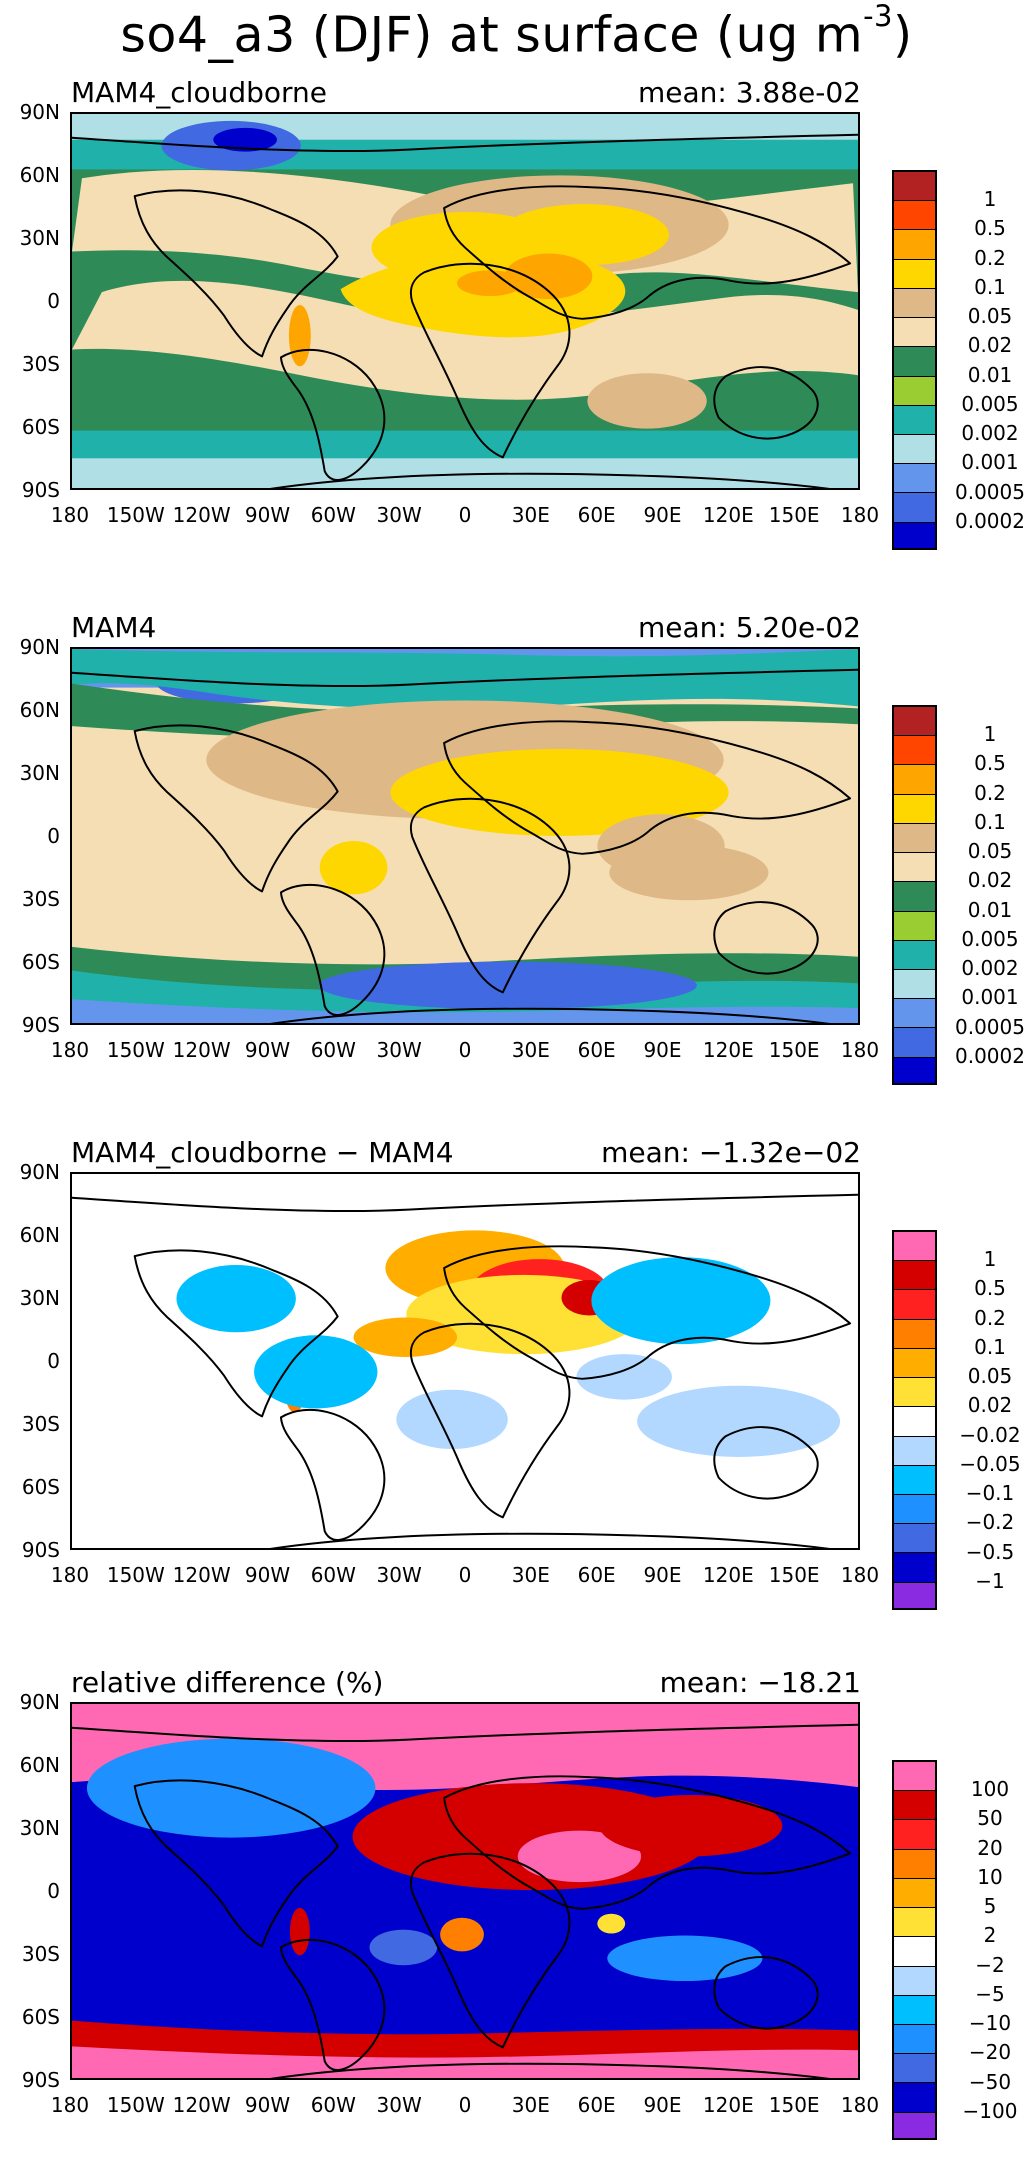 This screenshot has height=2175, width=1033. I want to click on field-antarctic-red, so click(465, 2039).